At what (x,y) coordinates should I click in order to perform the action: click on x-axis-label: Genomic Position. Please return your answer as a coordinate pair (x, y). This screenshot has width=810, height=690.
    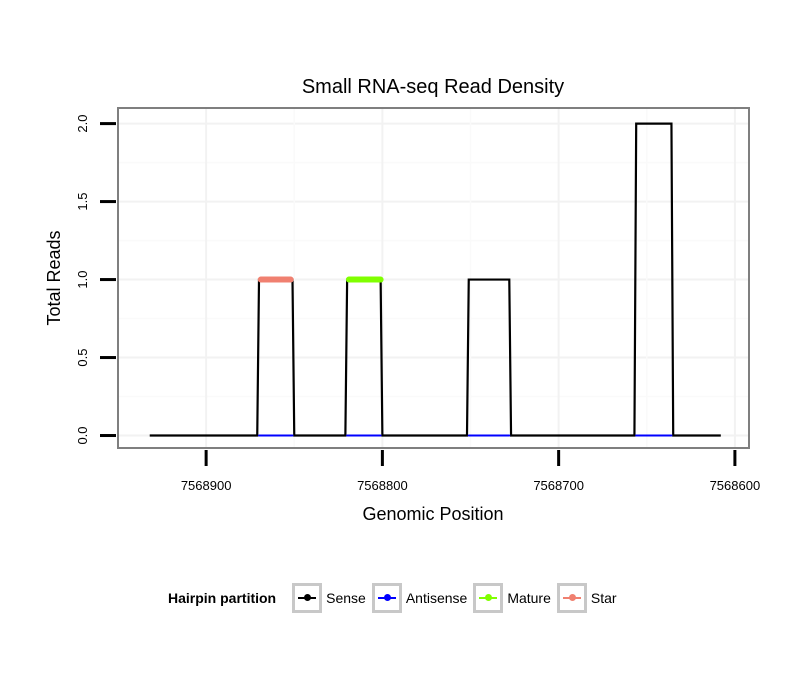
    Looking at the image, I should click on (432, 514).